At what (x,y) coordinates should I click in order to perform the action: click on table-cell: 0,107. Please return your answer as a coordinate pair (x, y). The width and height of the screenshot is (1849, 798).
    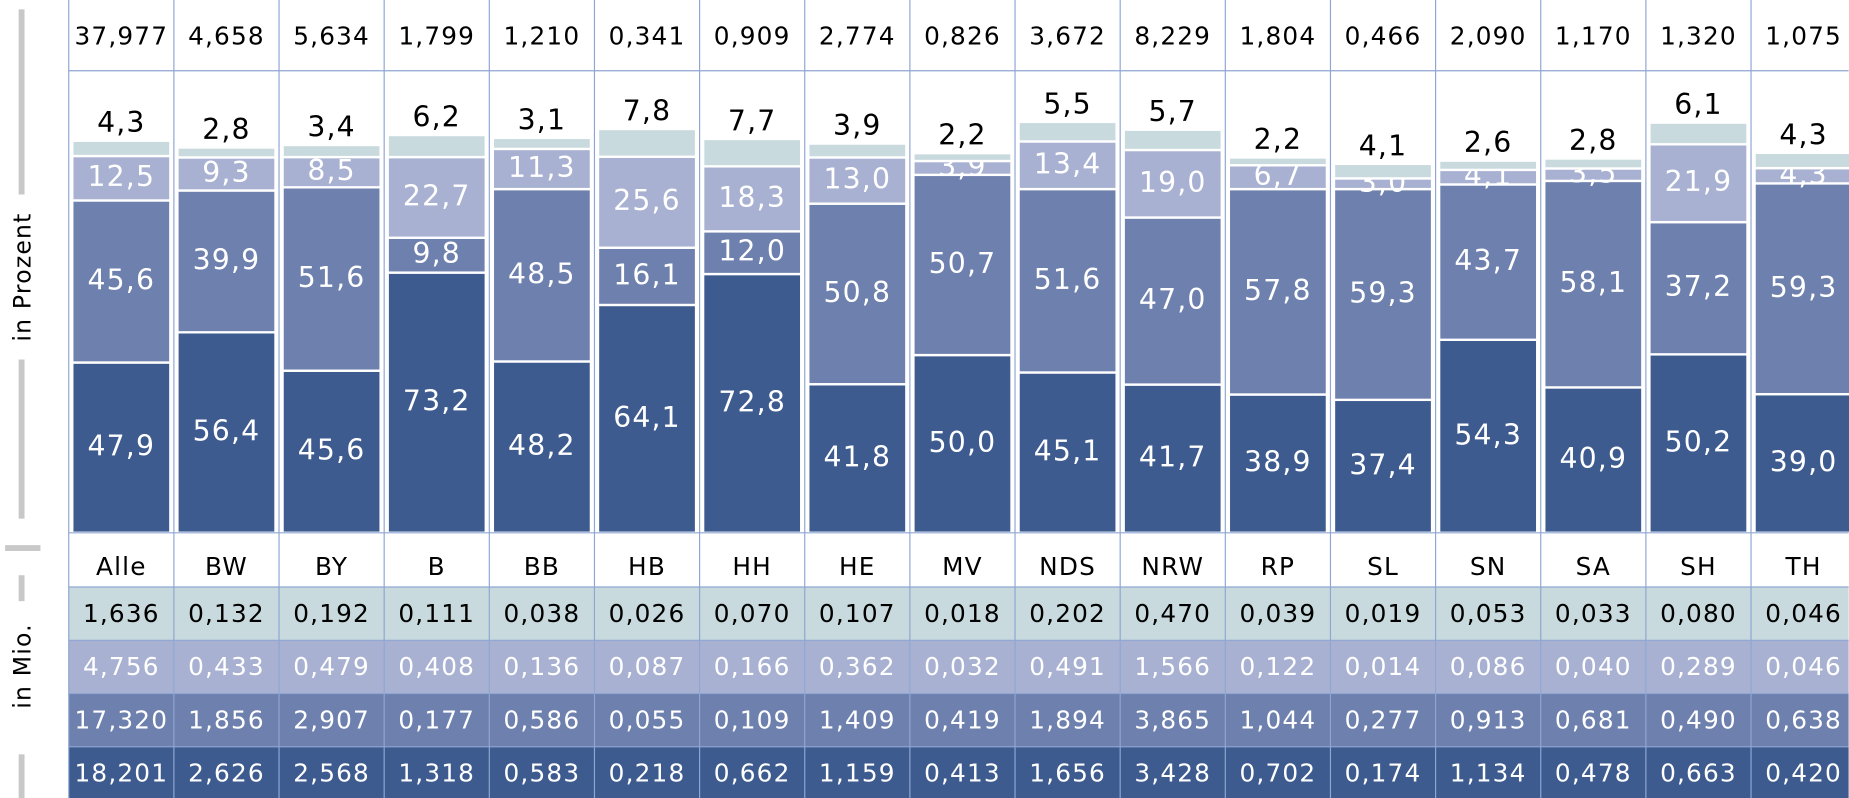
    Looking at the image, I should click on (857, 613).